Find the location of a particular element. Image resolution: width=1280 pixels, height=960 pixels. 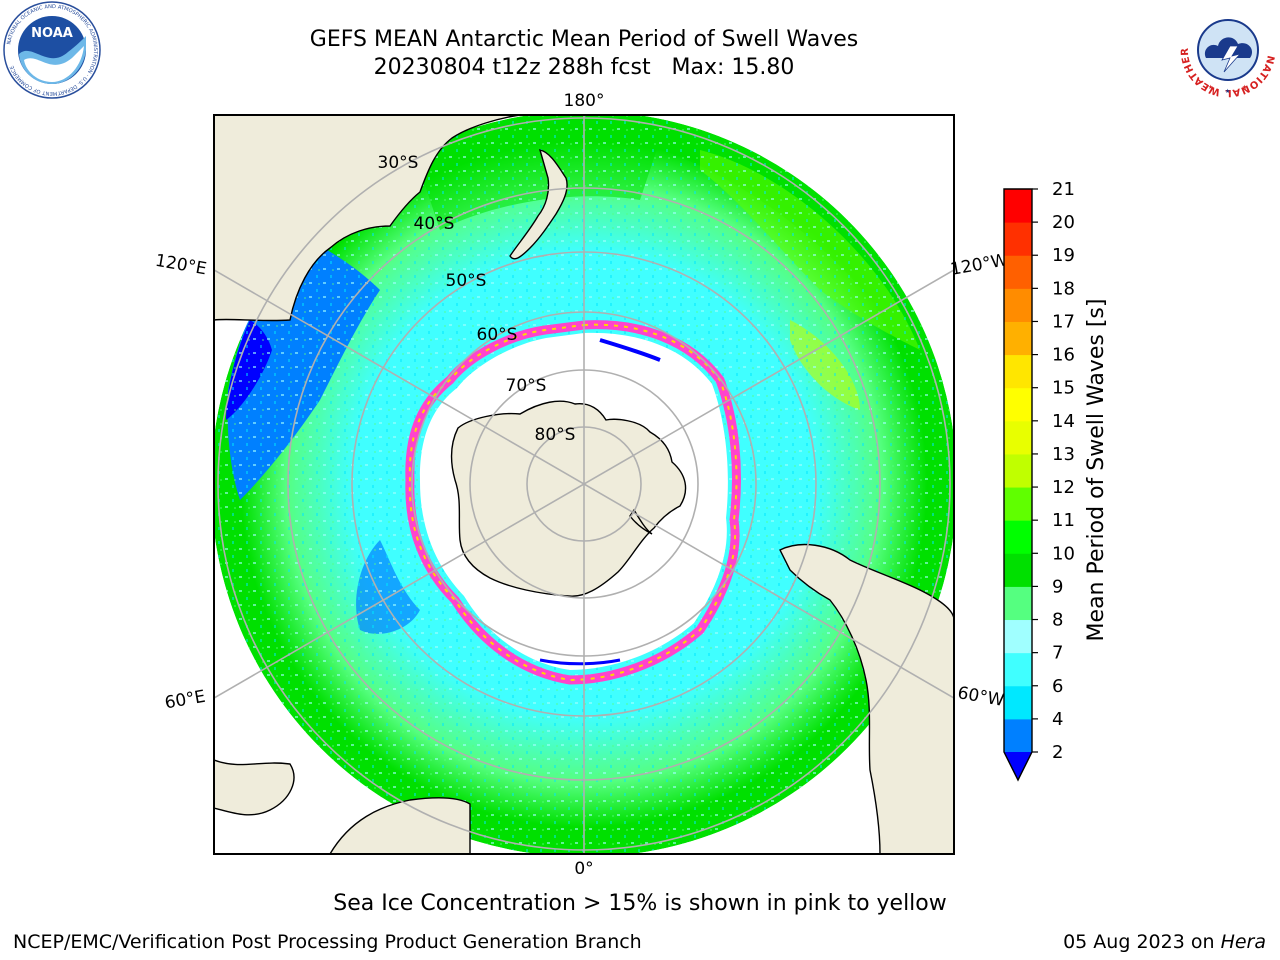

colorbar-tick-label: 13 is located at coordinates (1063, 454).